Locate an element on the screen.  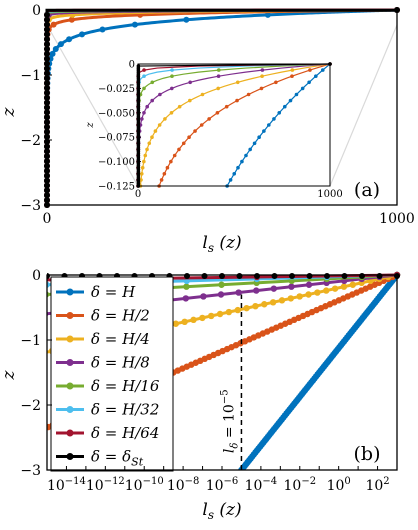
panel-b-xtick-label: 10⁻² is located at coordinates (299, 485).